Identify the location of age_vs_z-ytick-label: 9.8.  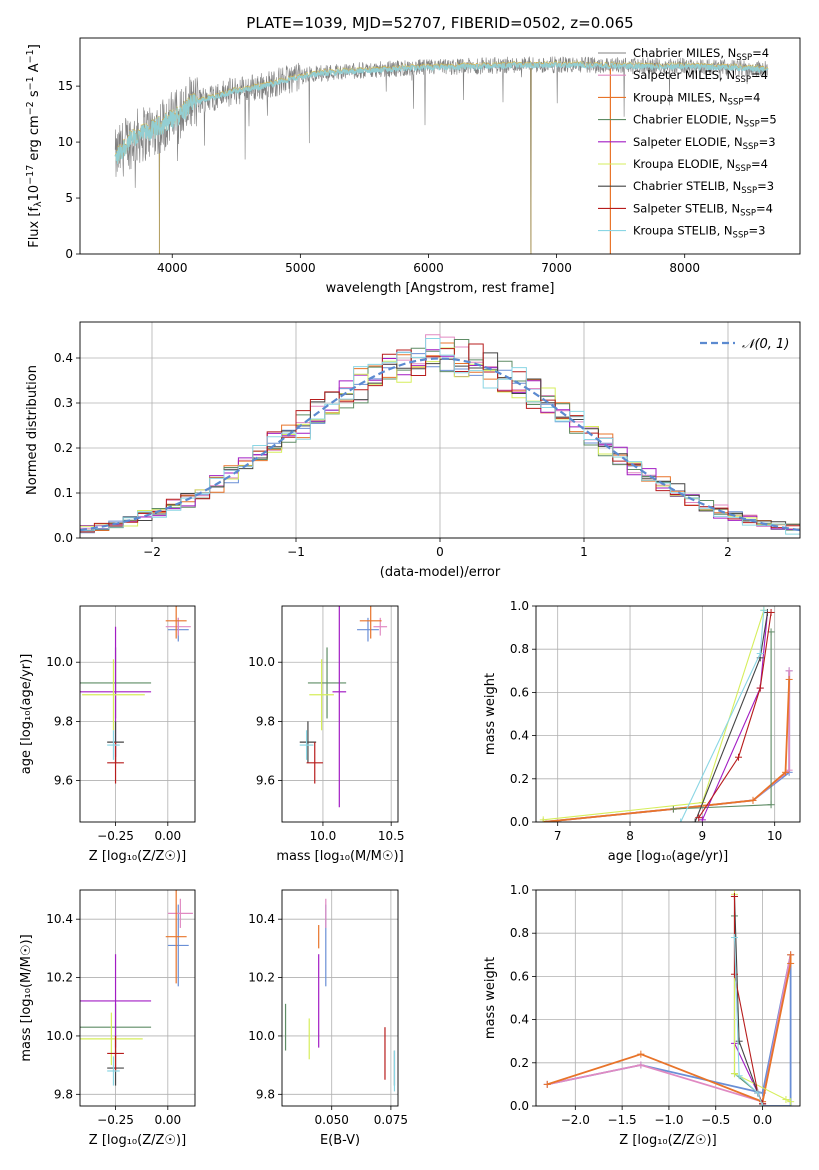
(63, 721).